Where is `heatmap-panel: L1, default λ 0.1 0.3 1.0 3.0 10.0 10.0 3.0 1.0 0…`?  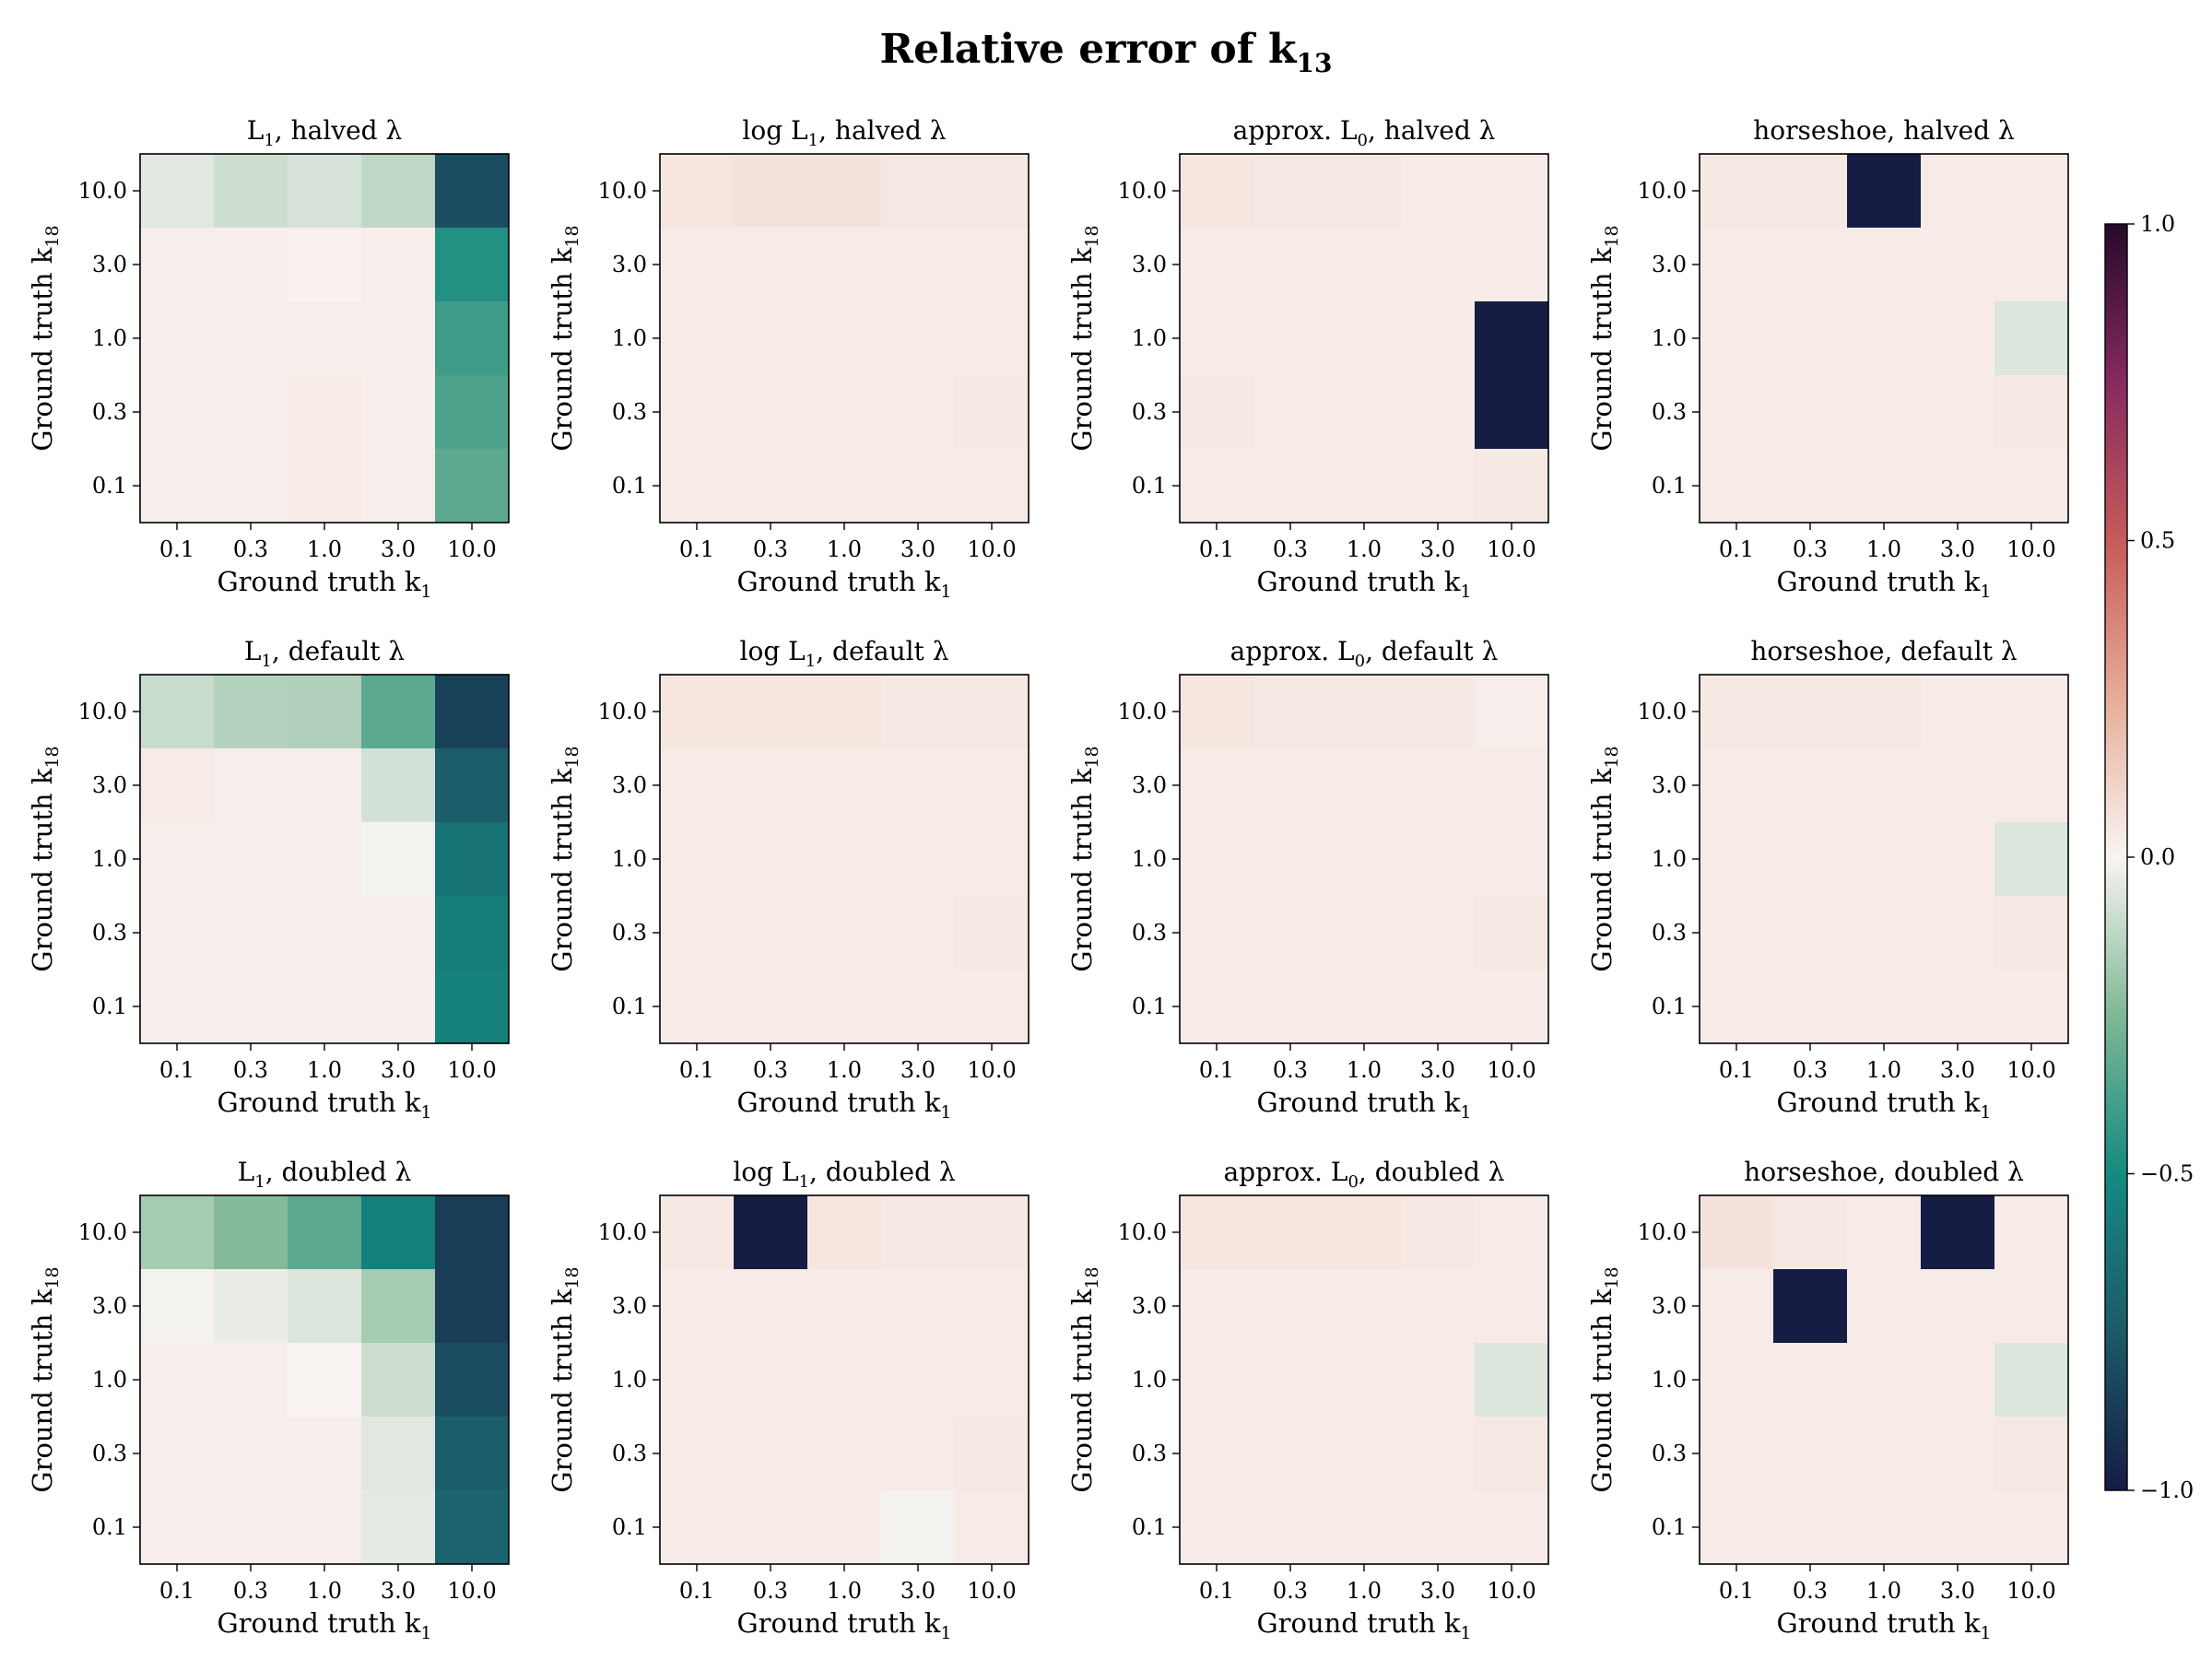 heatmap-panel: L1, default λ 0.1 0.3 1.0 3.0 10.0 10.0 3.0 1.0 0… is located at coordinates (268, 879).